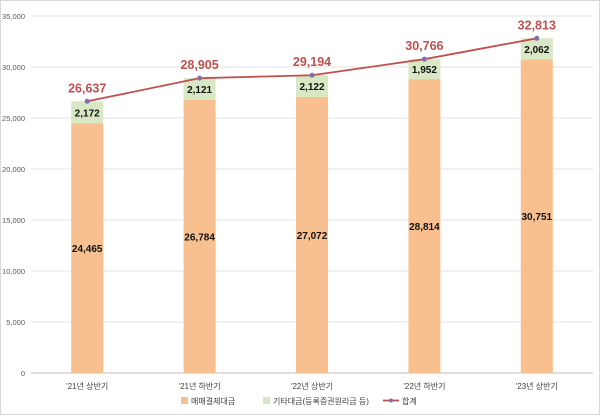  What do you see at coordinates (87, 386) in the screenshot?
I see `x-tick-label: '21년 상반기` at bounding box center [87, 386].